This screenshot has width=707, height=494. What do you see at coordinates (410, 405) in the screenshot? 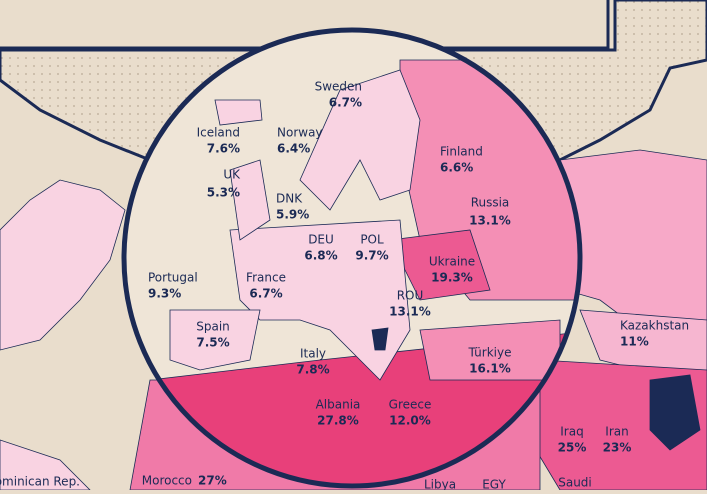
I see `region-name: Greece` at bounding box center [410, 405].